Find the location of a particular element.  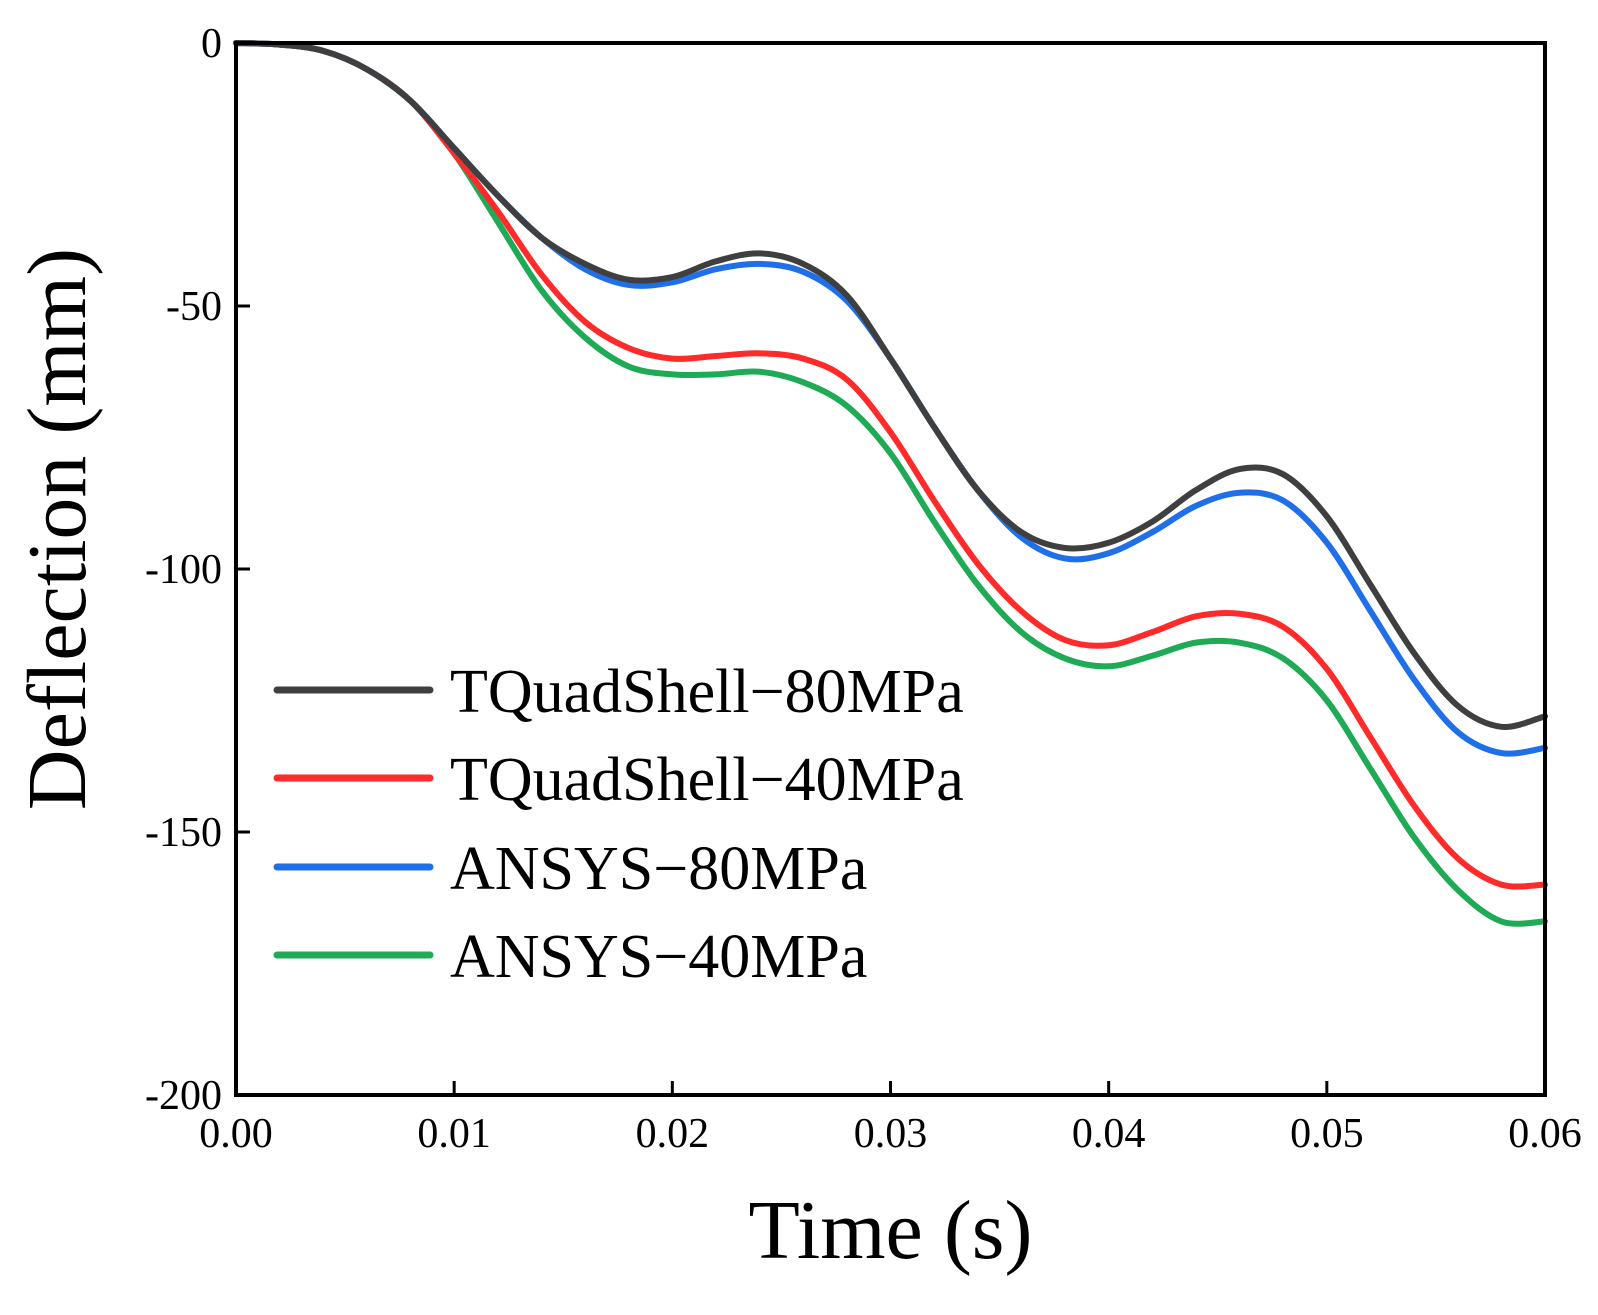

y-tick-label: -150 is located at coordinates (183, 833).